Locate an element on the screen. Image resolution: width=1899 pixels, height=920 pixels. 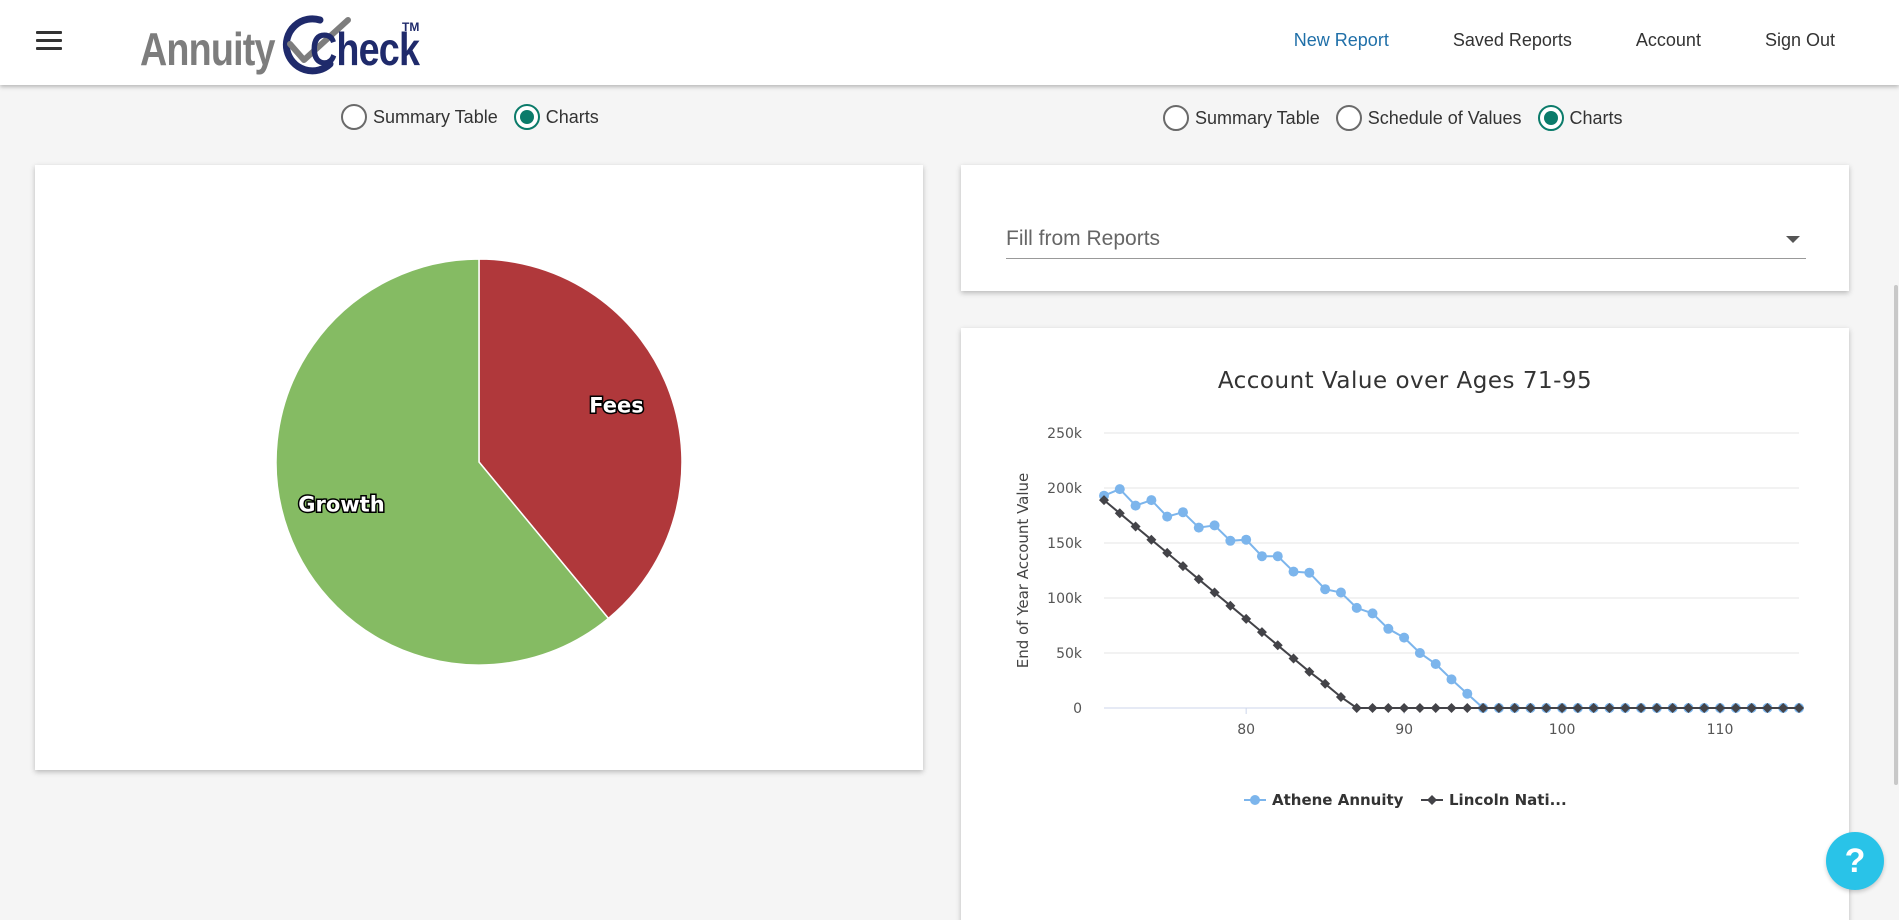
right-radio-summary-table: Summary Table is located at coordinates (1241, 118).